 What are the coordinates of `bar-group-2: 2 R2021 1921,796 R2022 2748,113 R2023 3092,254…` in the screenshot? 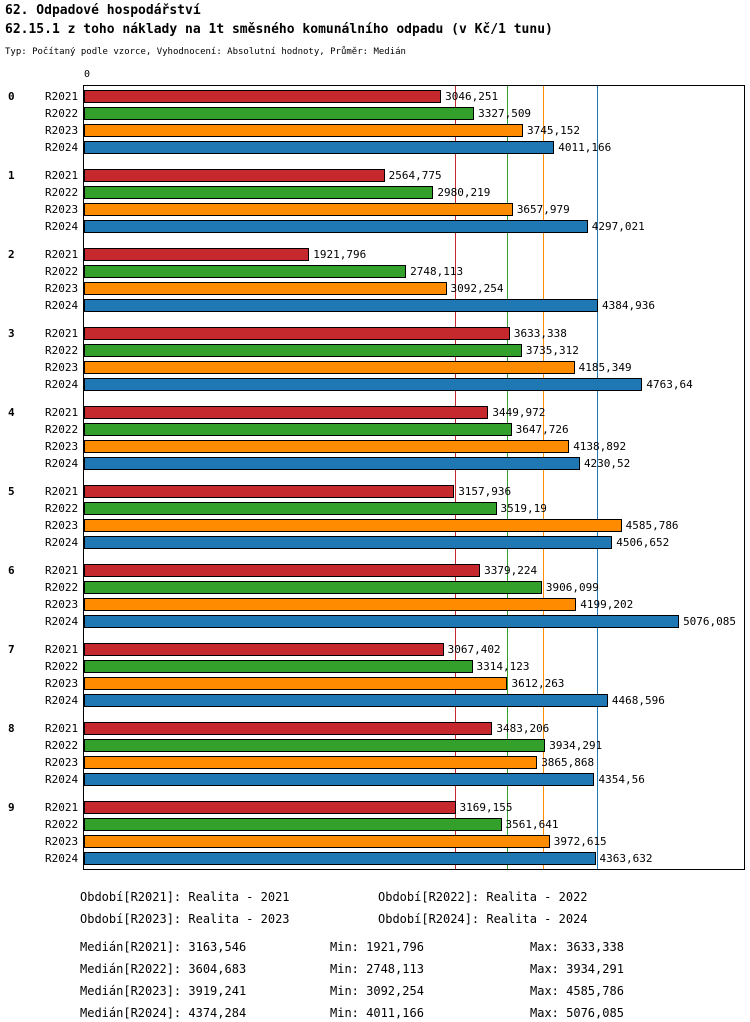 It's located at (375, 282).